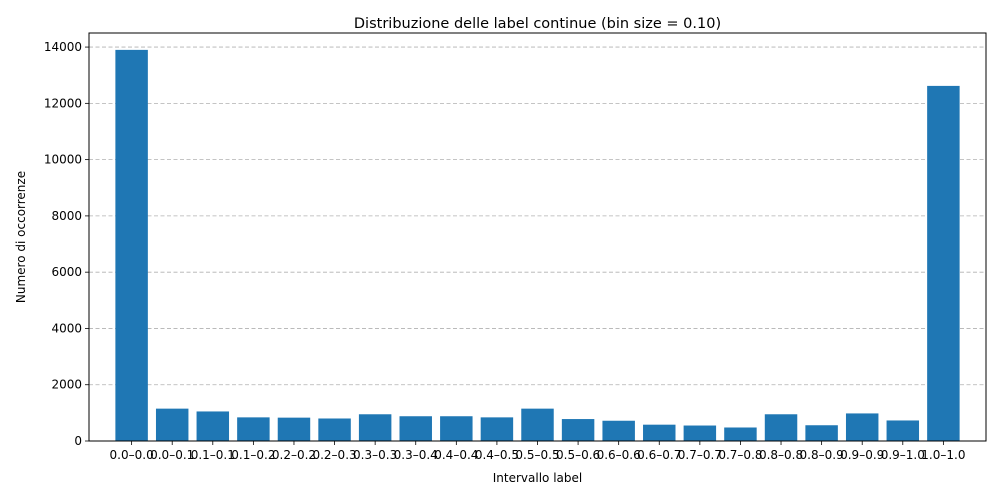 Image resolution: width=999 pixels, height=499 pixels. What do you see at coordinates (132, 455) in the screenshot?
I see `x-tick-label: 0.0–0.0` at bounding box center [132, 455].